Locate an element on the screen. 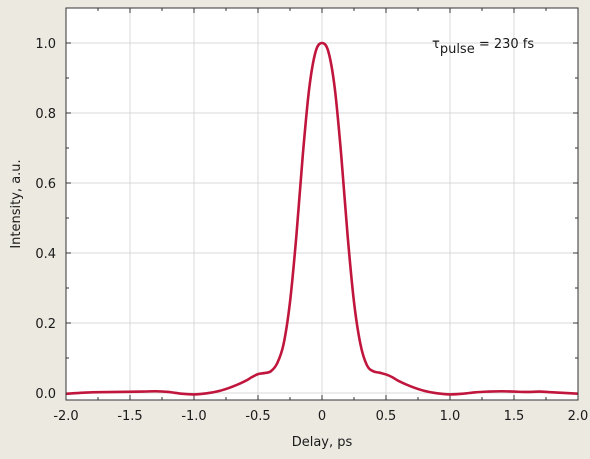  y-tick-label: 0.0 is located at coordinates (45, 394).